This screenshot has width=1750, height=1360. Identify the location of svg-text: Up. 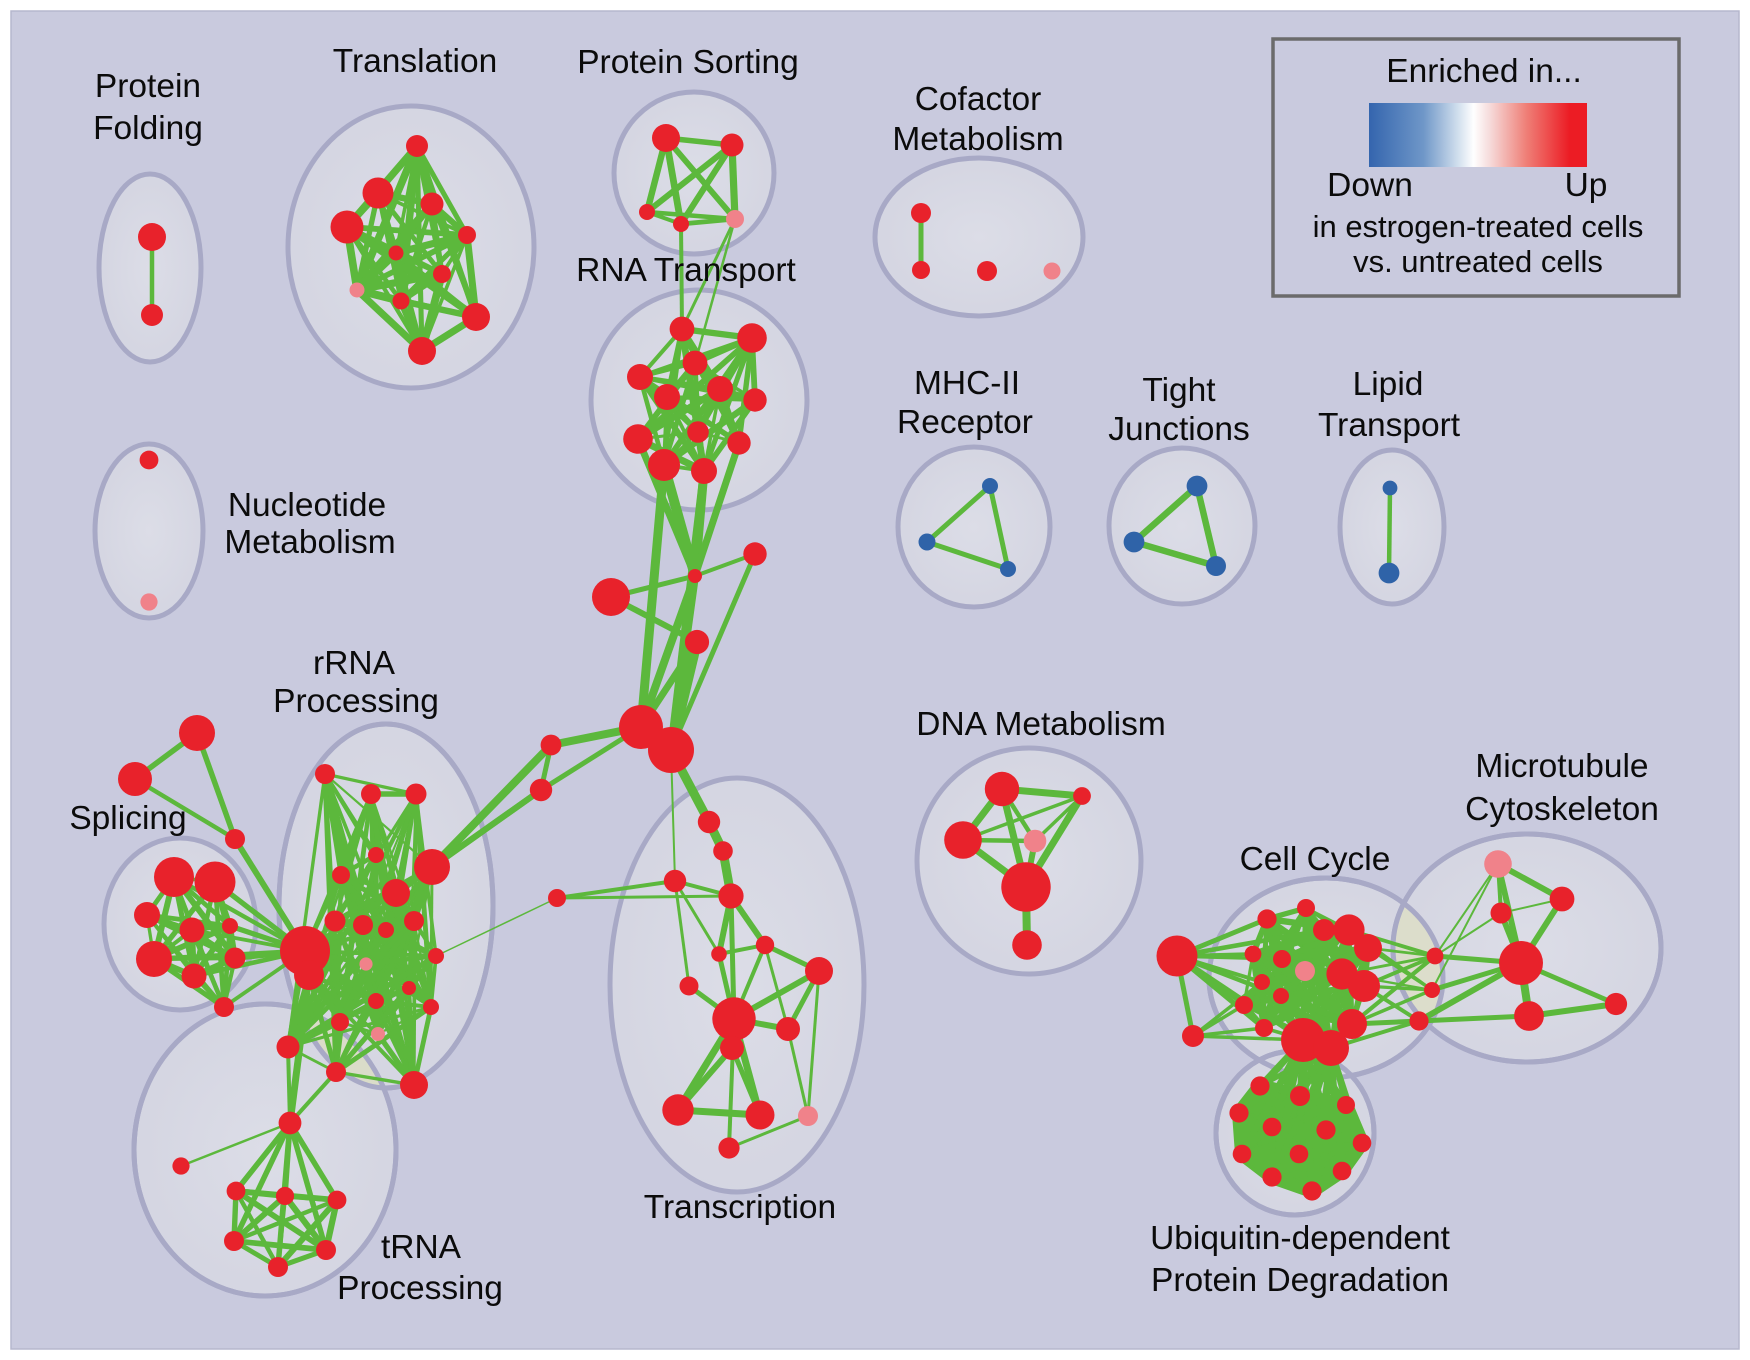
(1586, 185).